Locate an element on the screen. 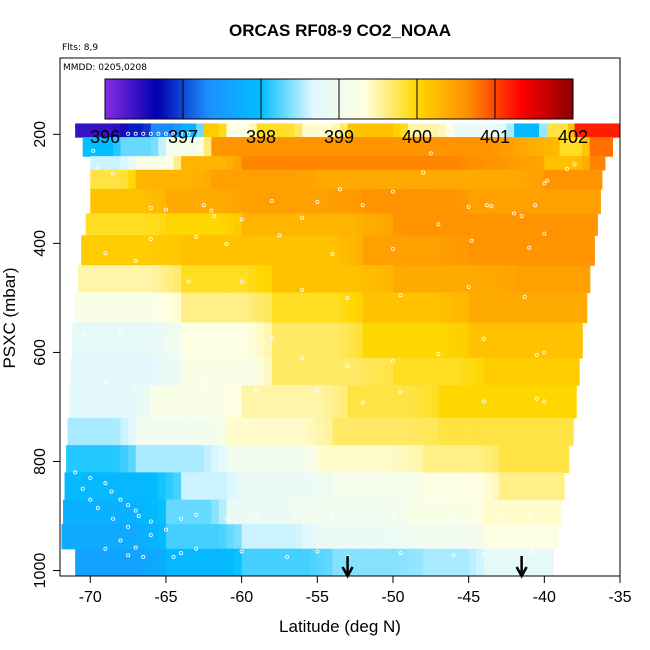  x-tick-label: -60 is located at coordinates (241, 597).